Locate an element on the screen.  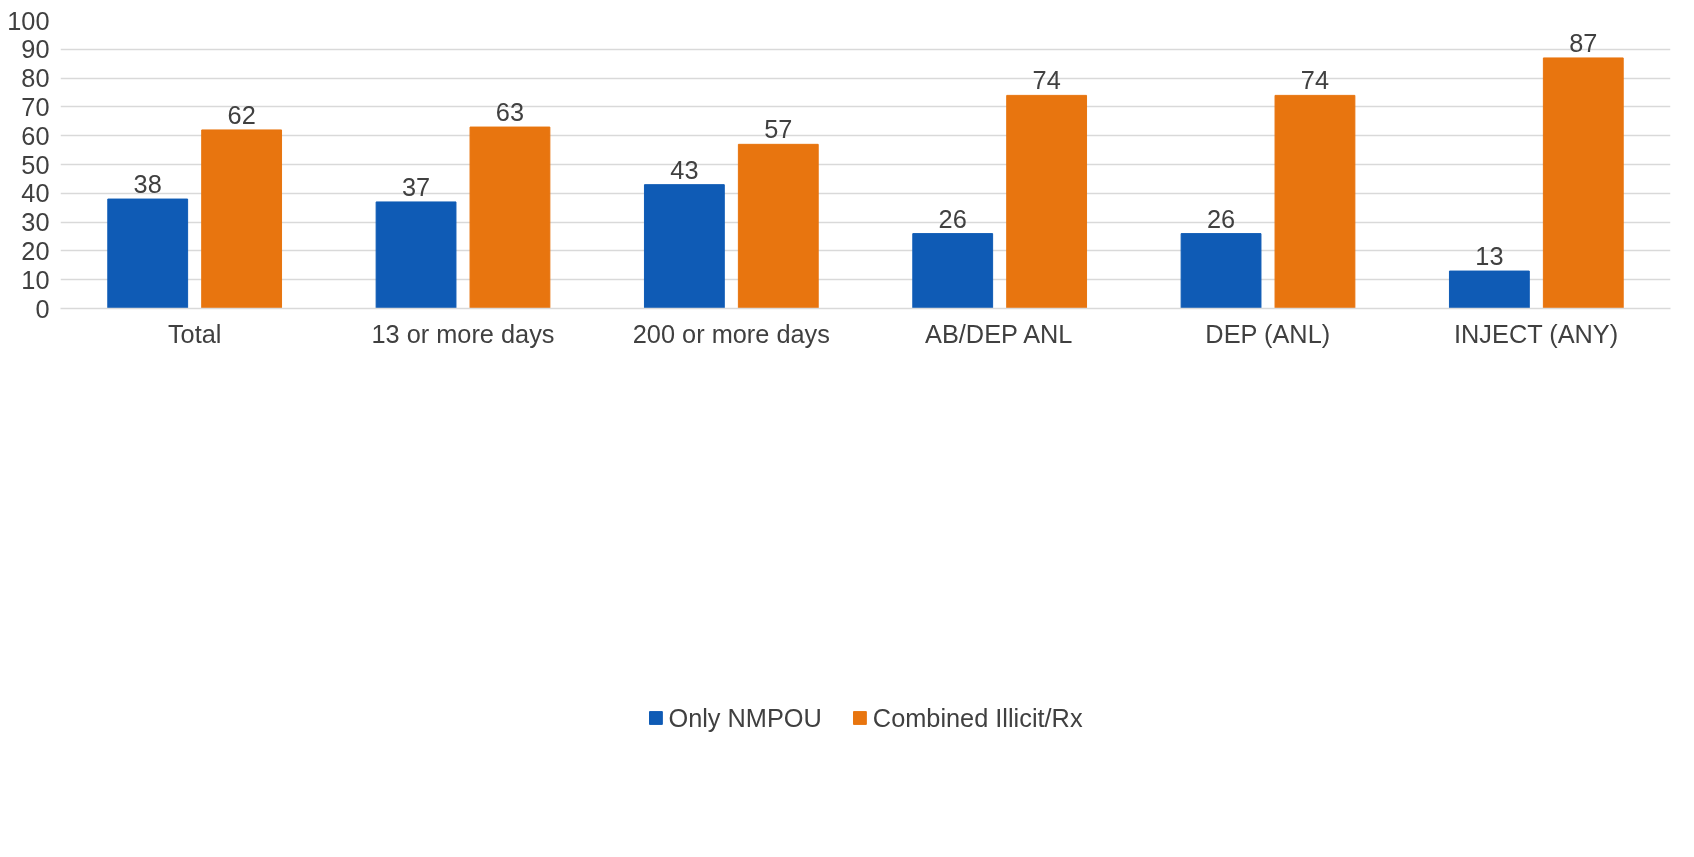
data-label: 62 is located at coordinates (241, 114).